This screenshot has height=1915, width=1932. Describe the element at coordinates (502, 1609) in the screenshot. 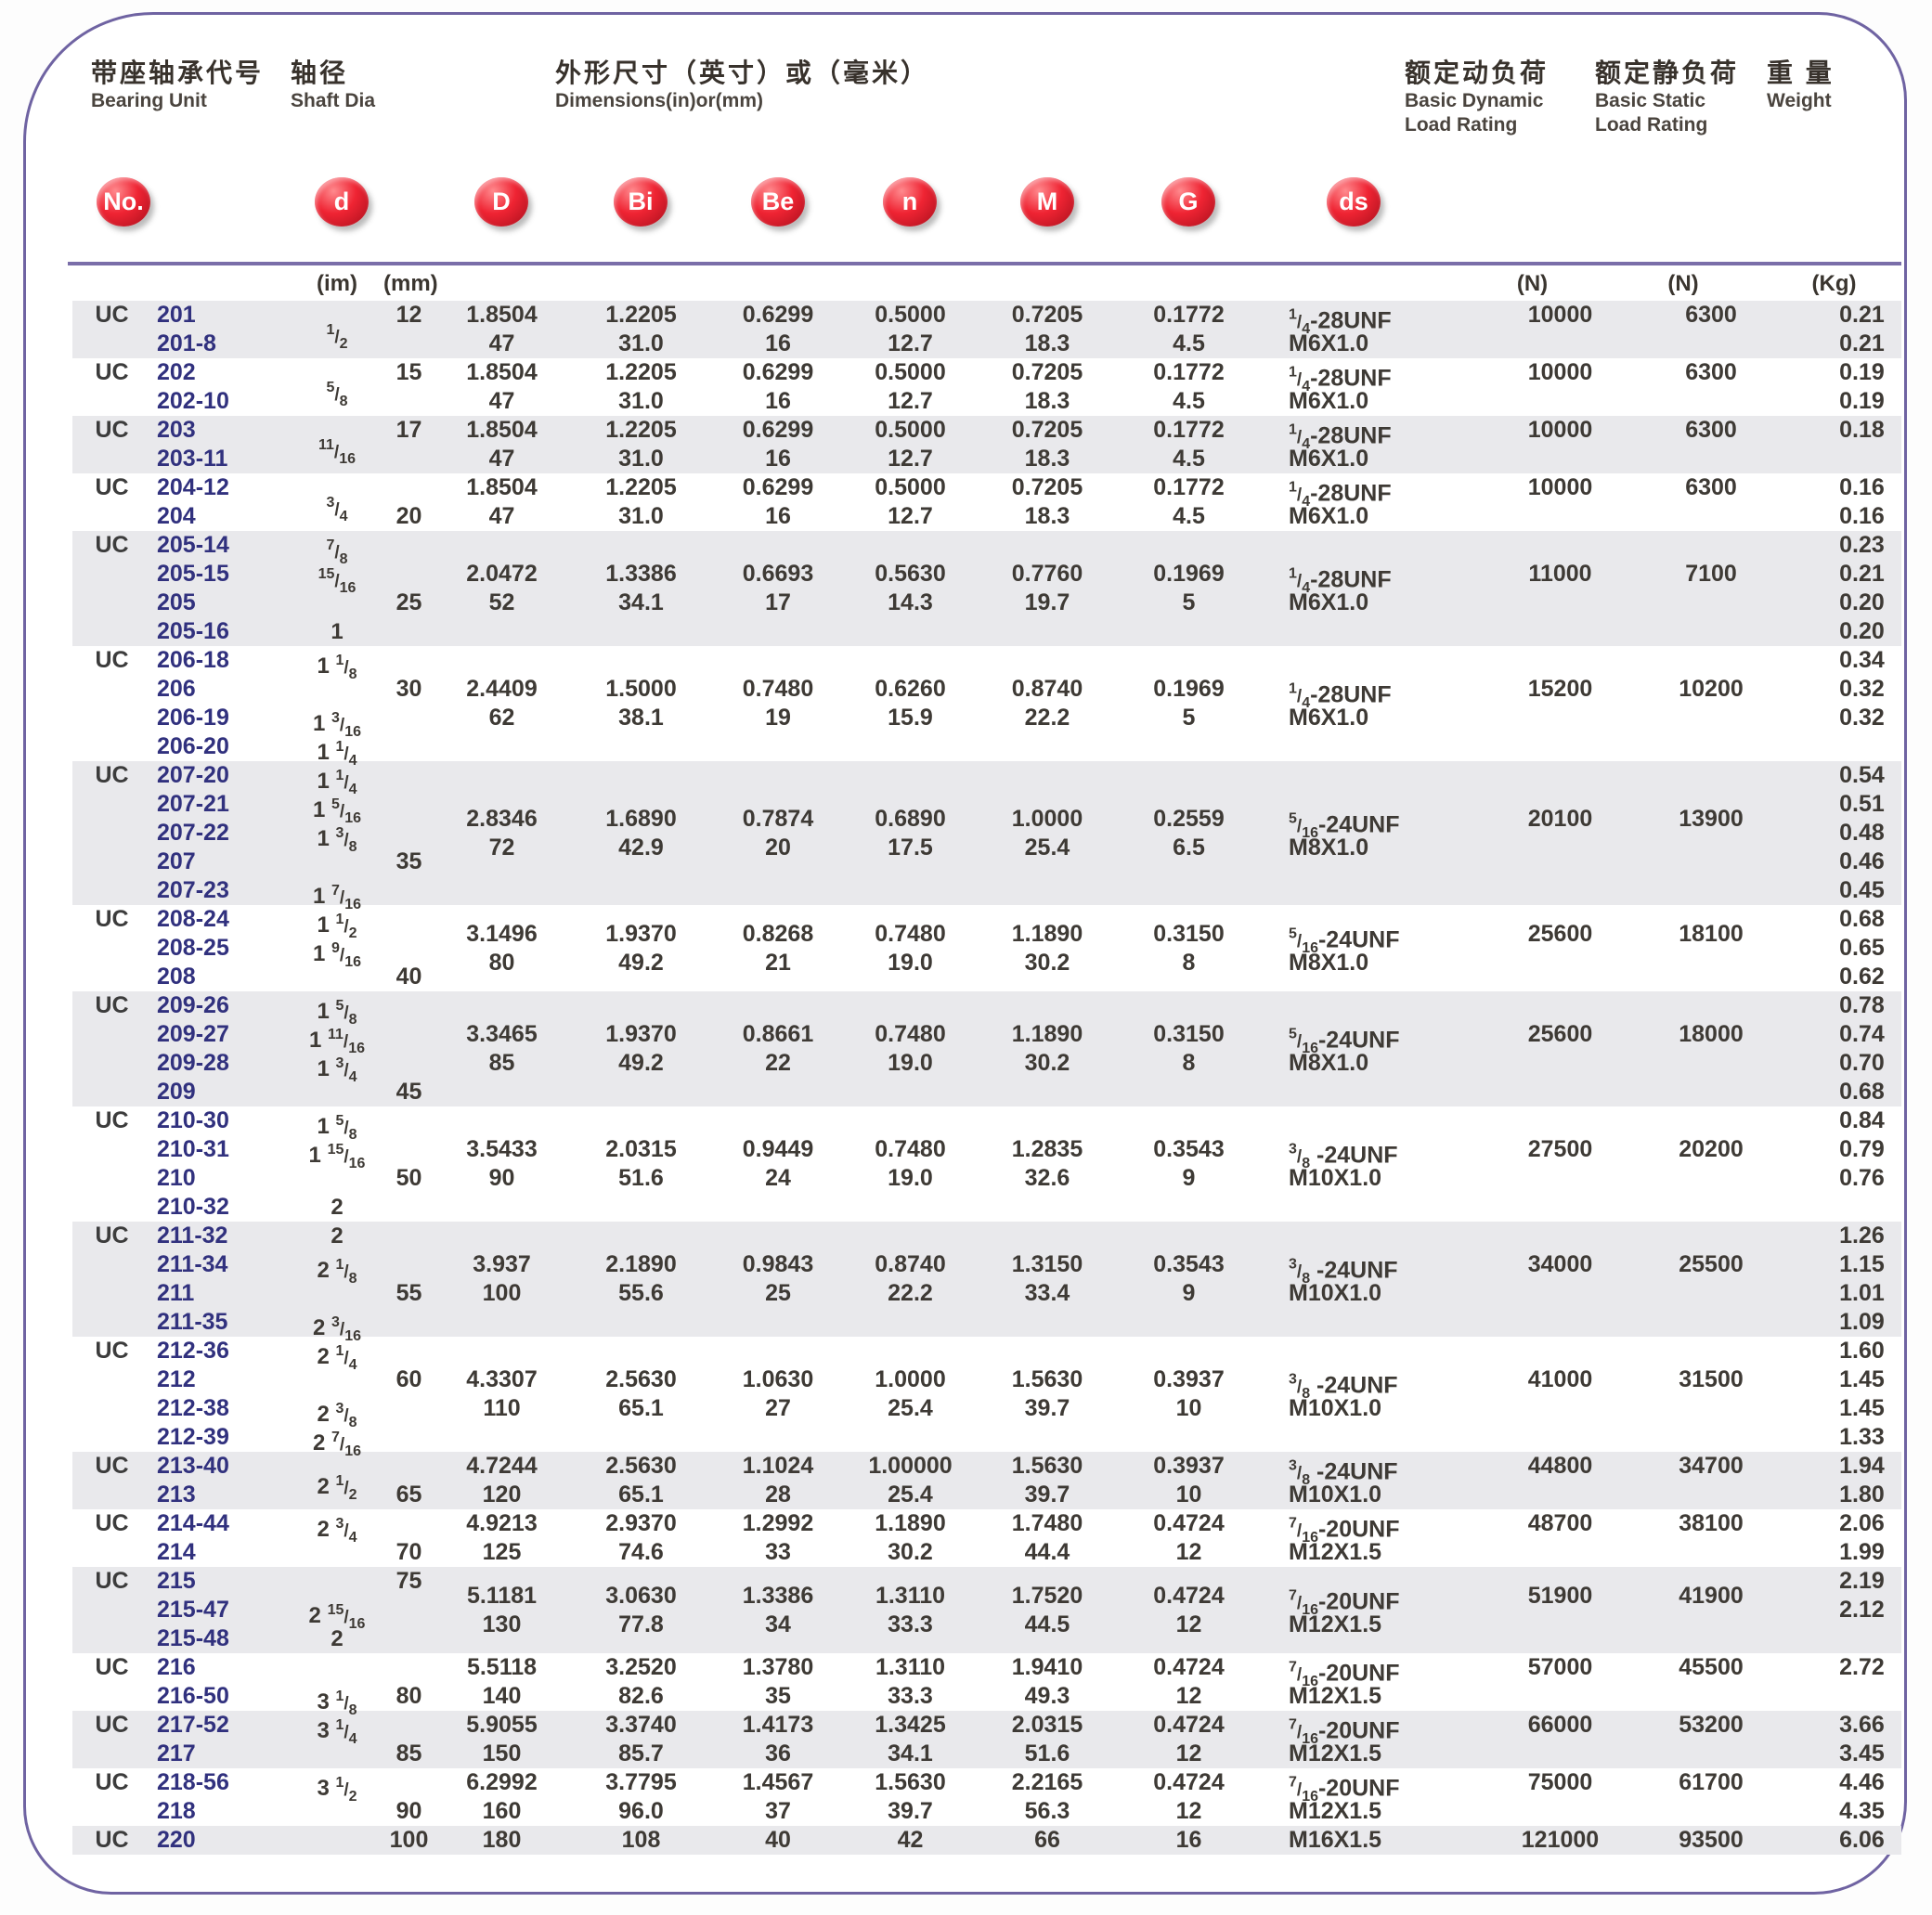

I see `cell-D-215: 5.1181 130` at that location.